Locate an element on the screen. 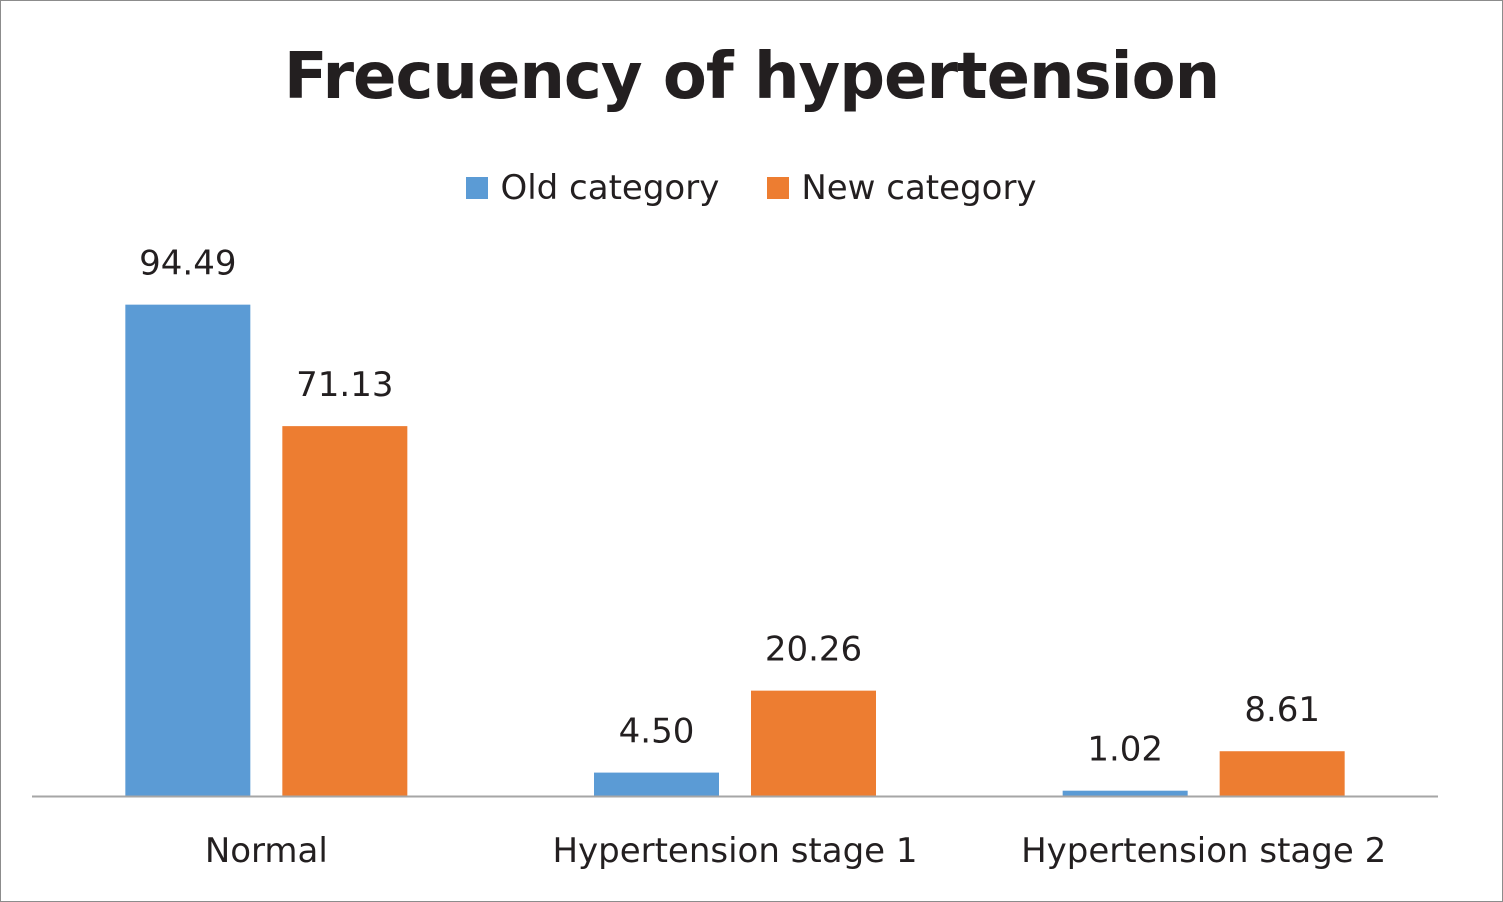 This screenshot has width=1503, height=902. legend-label-new-category: New category is located at coordinates (919, 188).